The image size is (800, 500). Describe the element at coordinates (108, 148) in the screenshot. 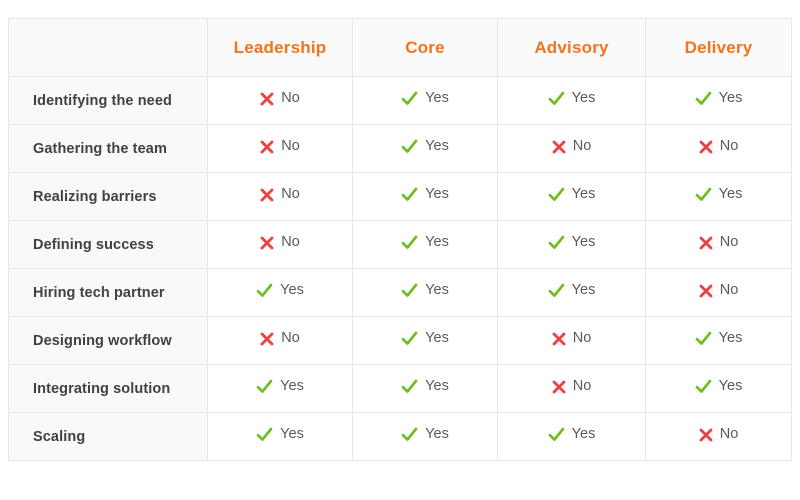

I see `row-label: Gathering the team` at that location.